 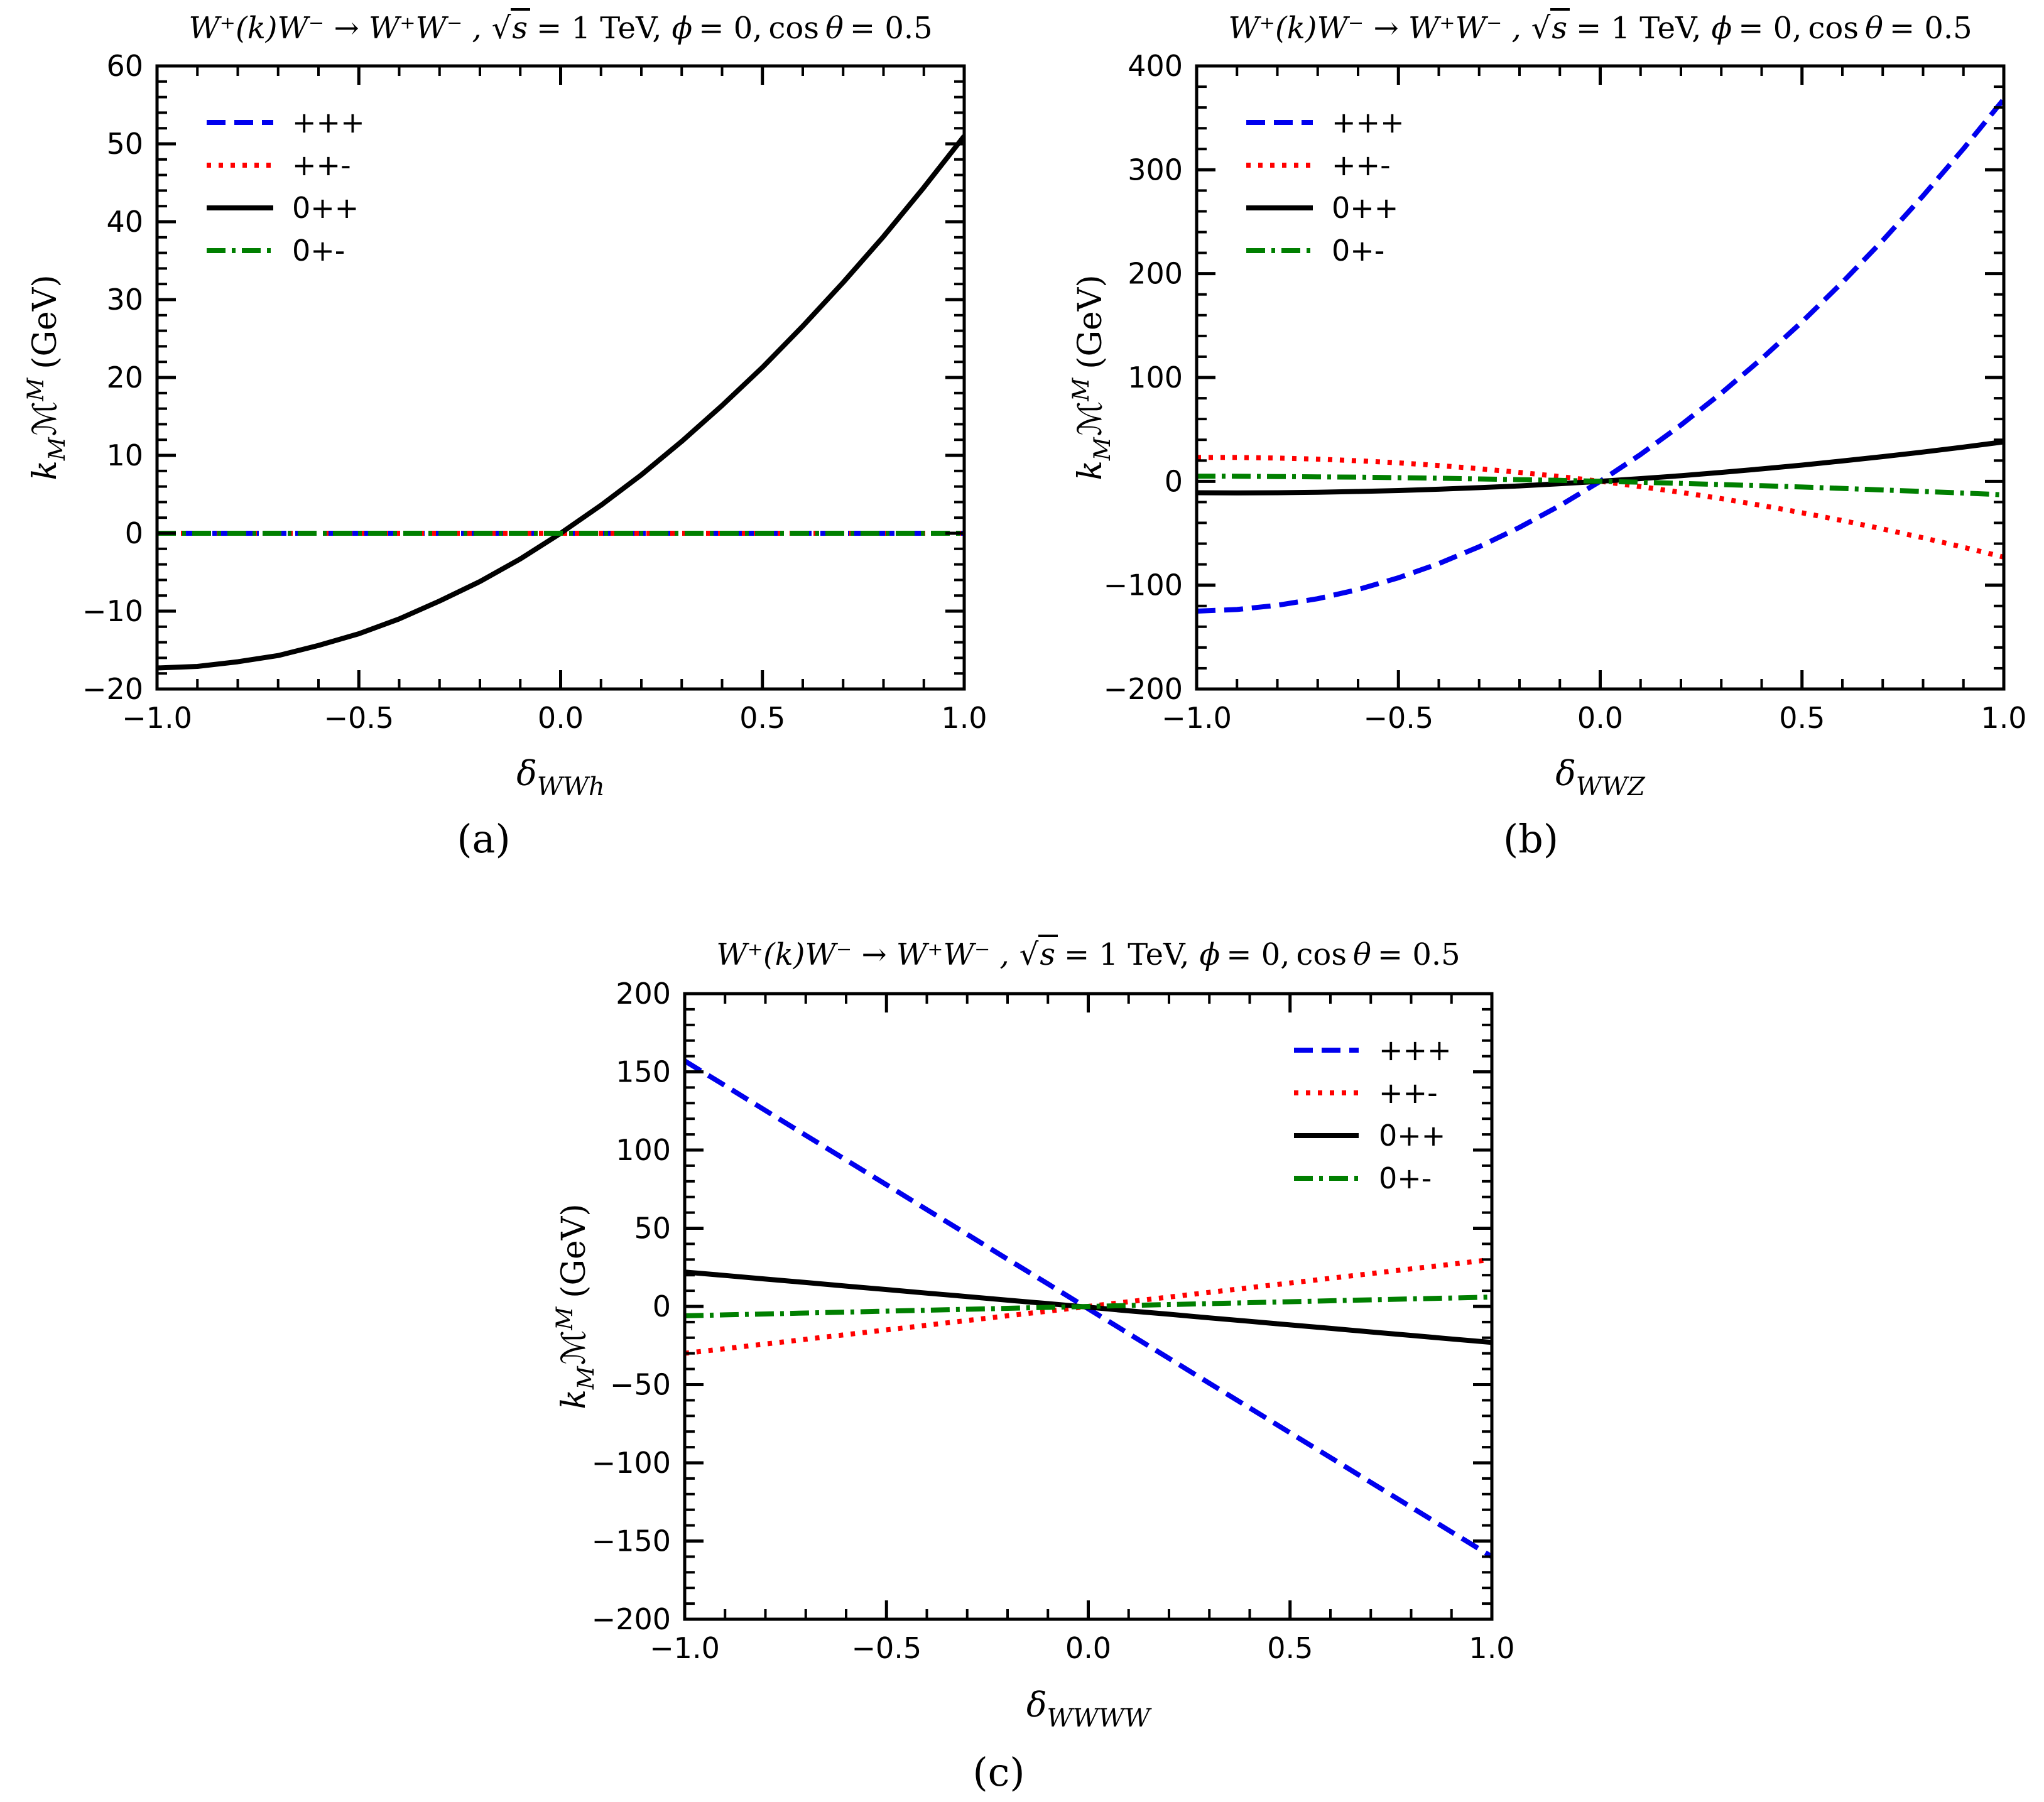 I want to click on x-axis-label: δWWWW, so click(x=1088, y=1709).